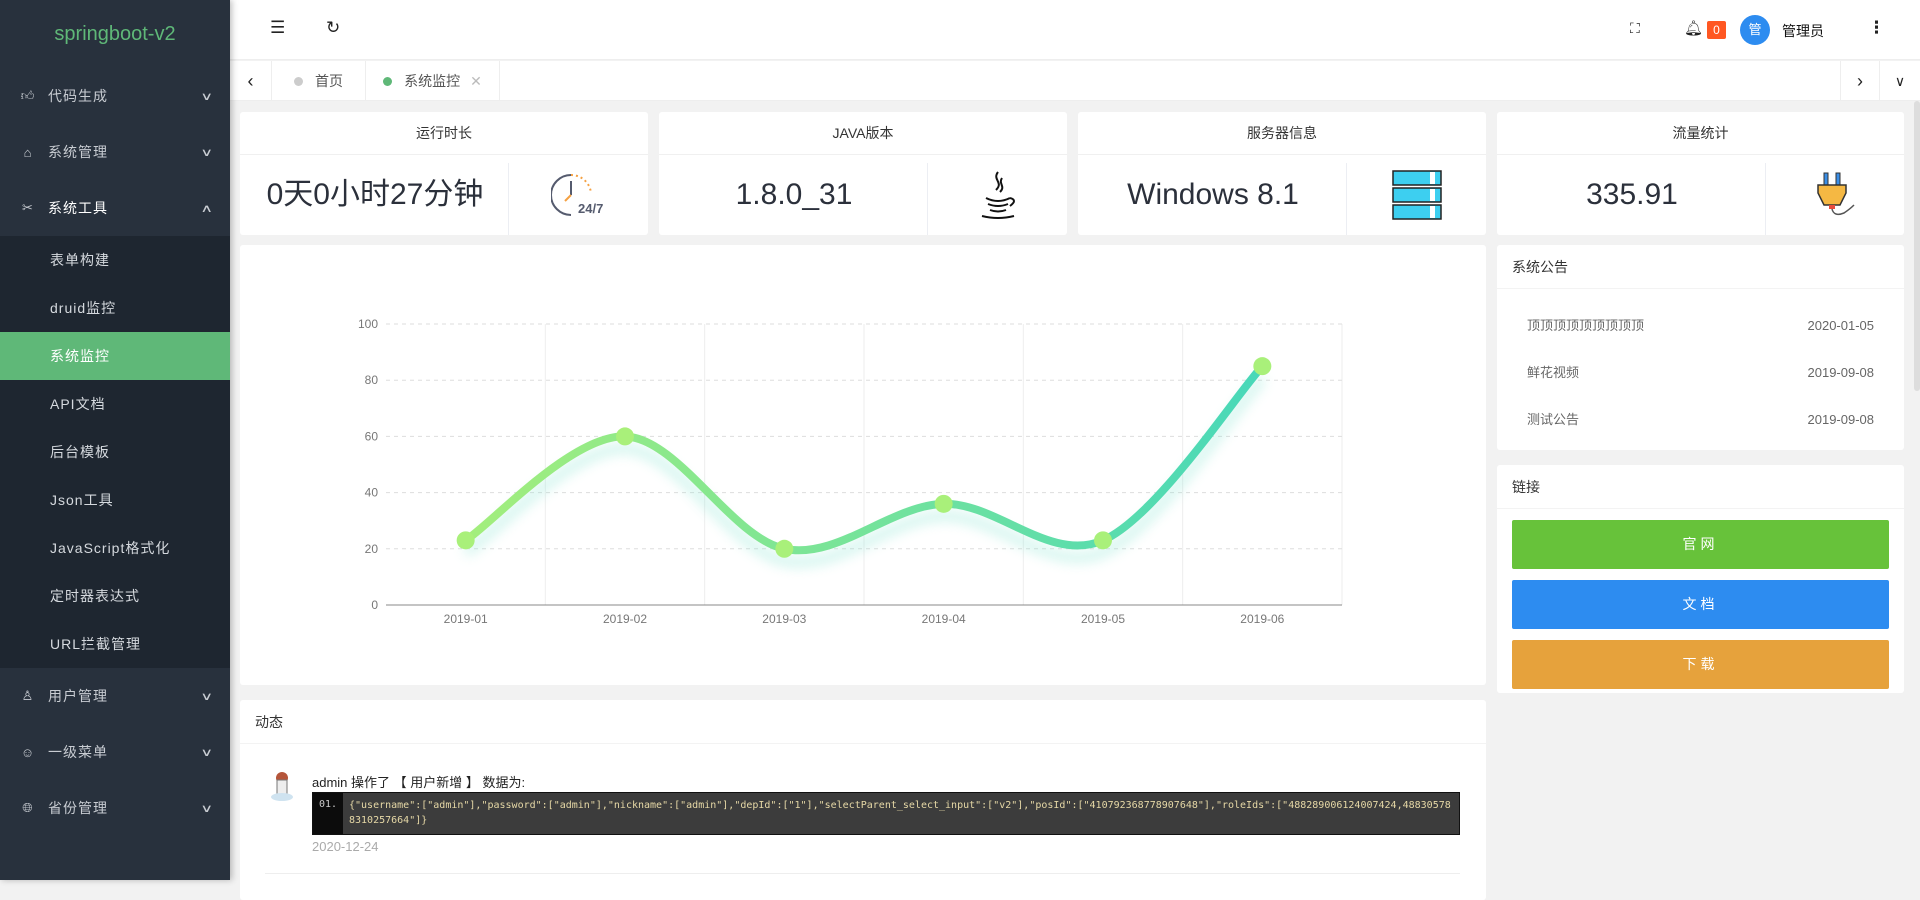 The image size is (1920, 900). Describe the element at coordinates (863, 722) in the screenshot. I see `panel-title: 动态` at that location.